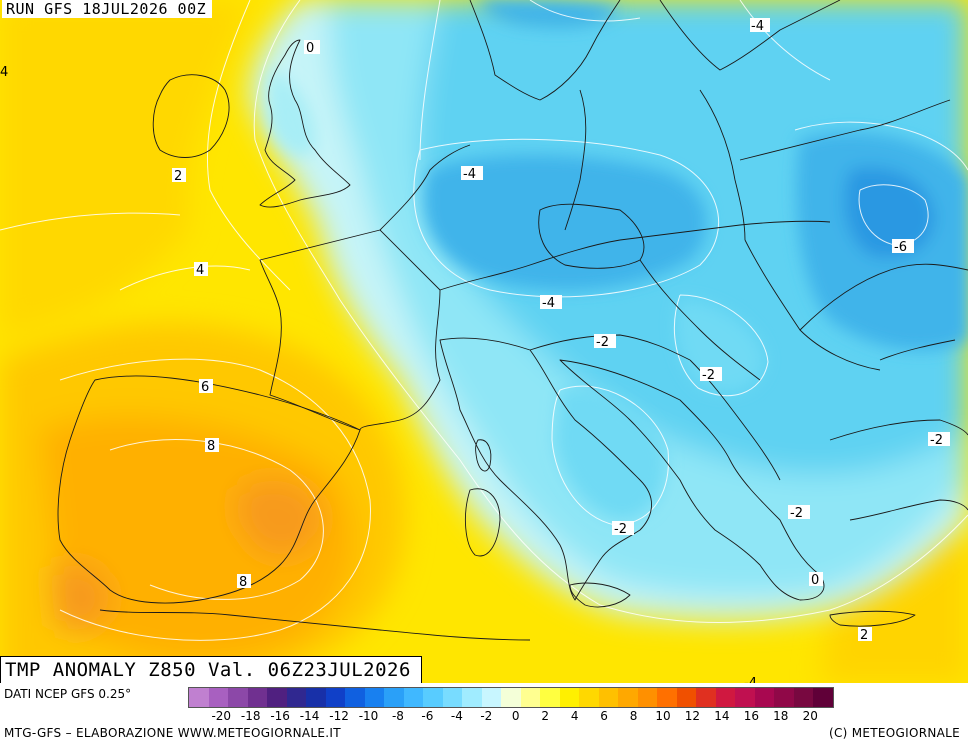  Describe the element at coordinates (692, 716) in the screenshot. I see `scale-tick-label: 12` at that location.